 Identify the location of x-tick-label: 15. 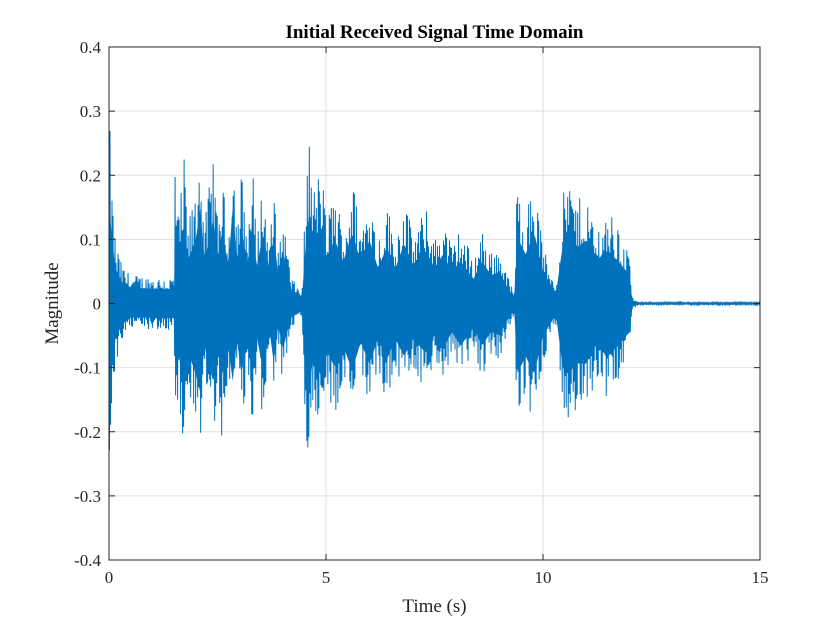
(760, 577).